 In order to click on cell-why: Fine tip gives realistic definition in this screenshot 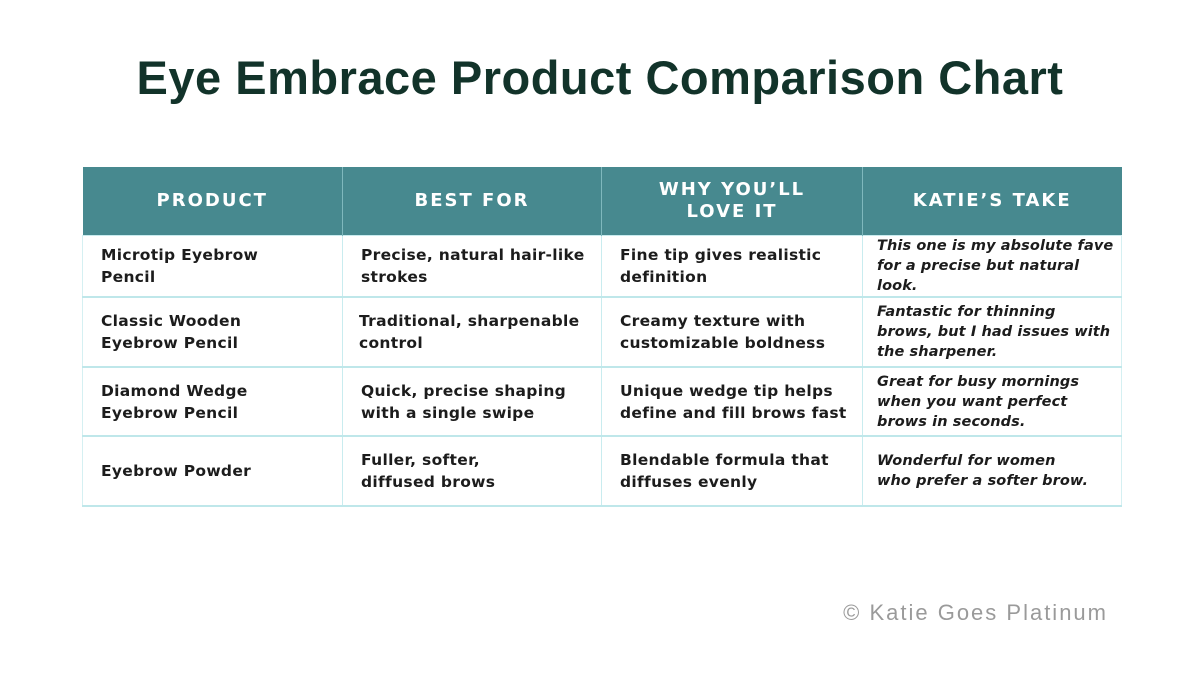, I will do `click(732, 266)`.